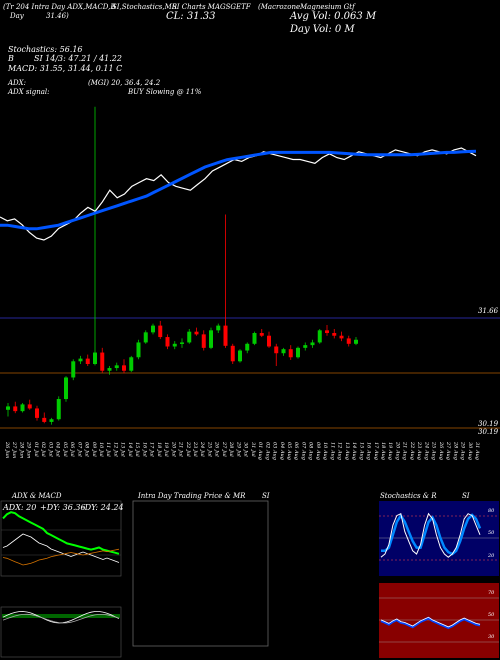  What do you see at coordinates (14, 449) in the screenshot?
I see `x-date-label: 27 Jun` at bounding box center [14, 449].